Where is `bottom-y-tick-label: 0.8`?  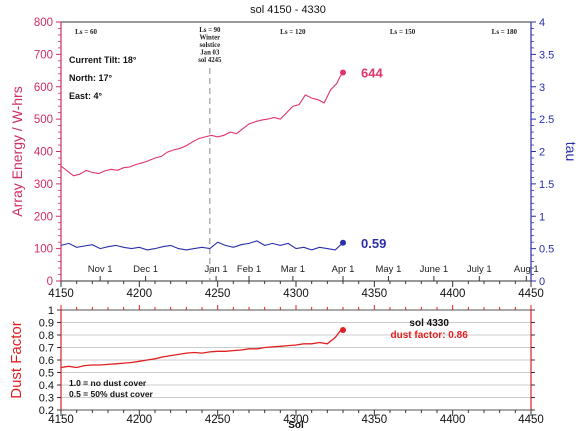
bottom-y-tick-label: 0.8 is located at coordinates (46, 336).